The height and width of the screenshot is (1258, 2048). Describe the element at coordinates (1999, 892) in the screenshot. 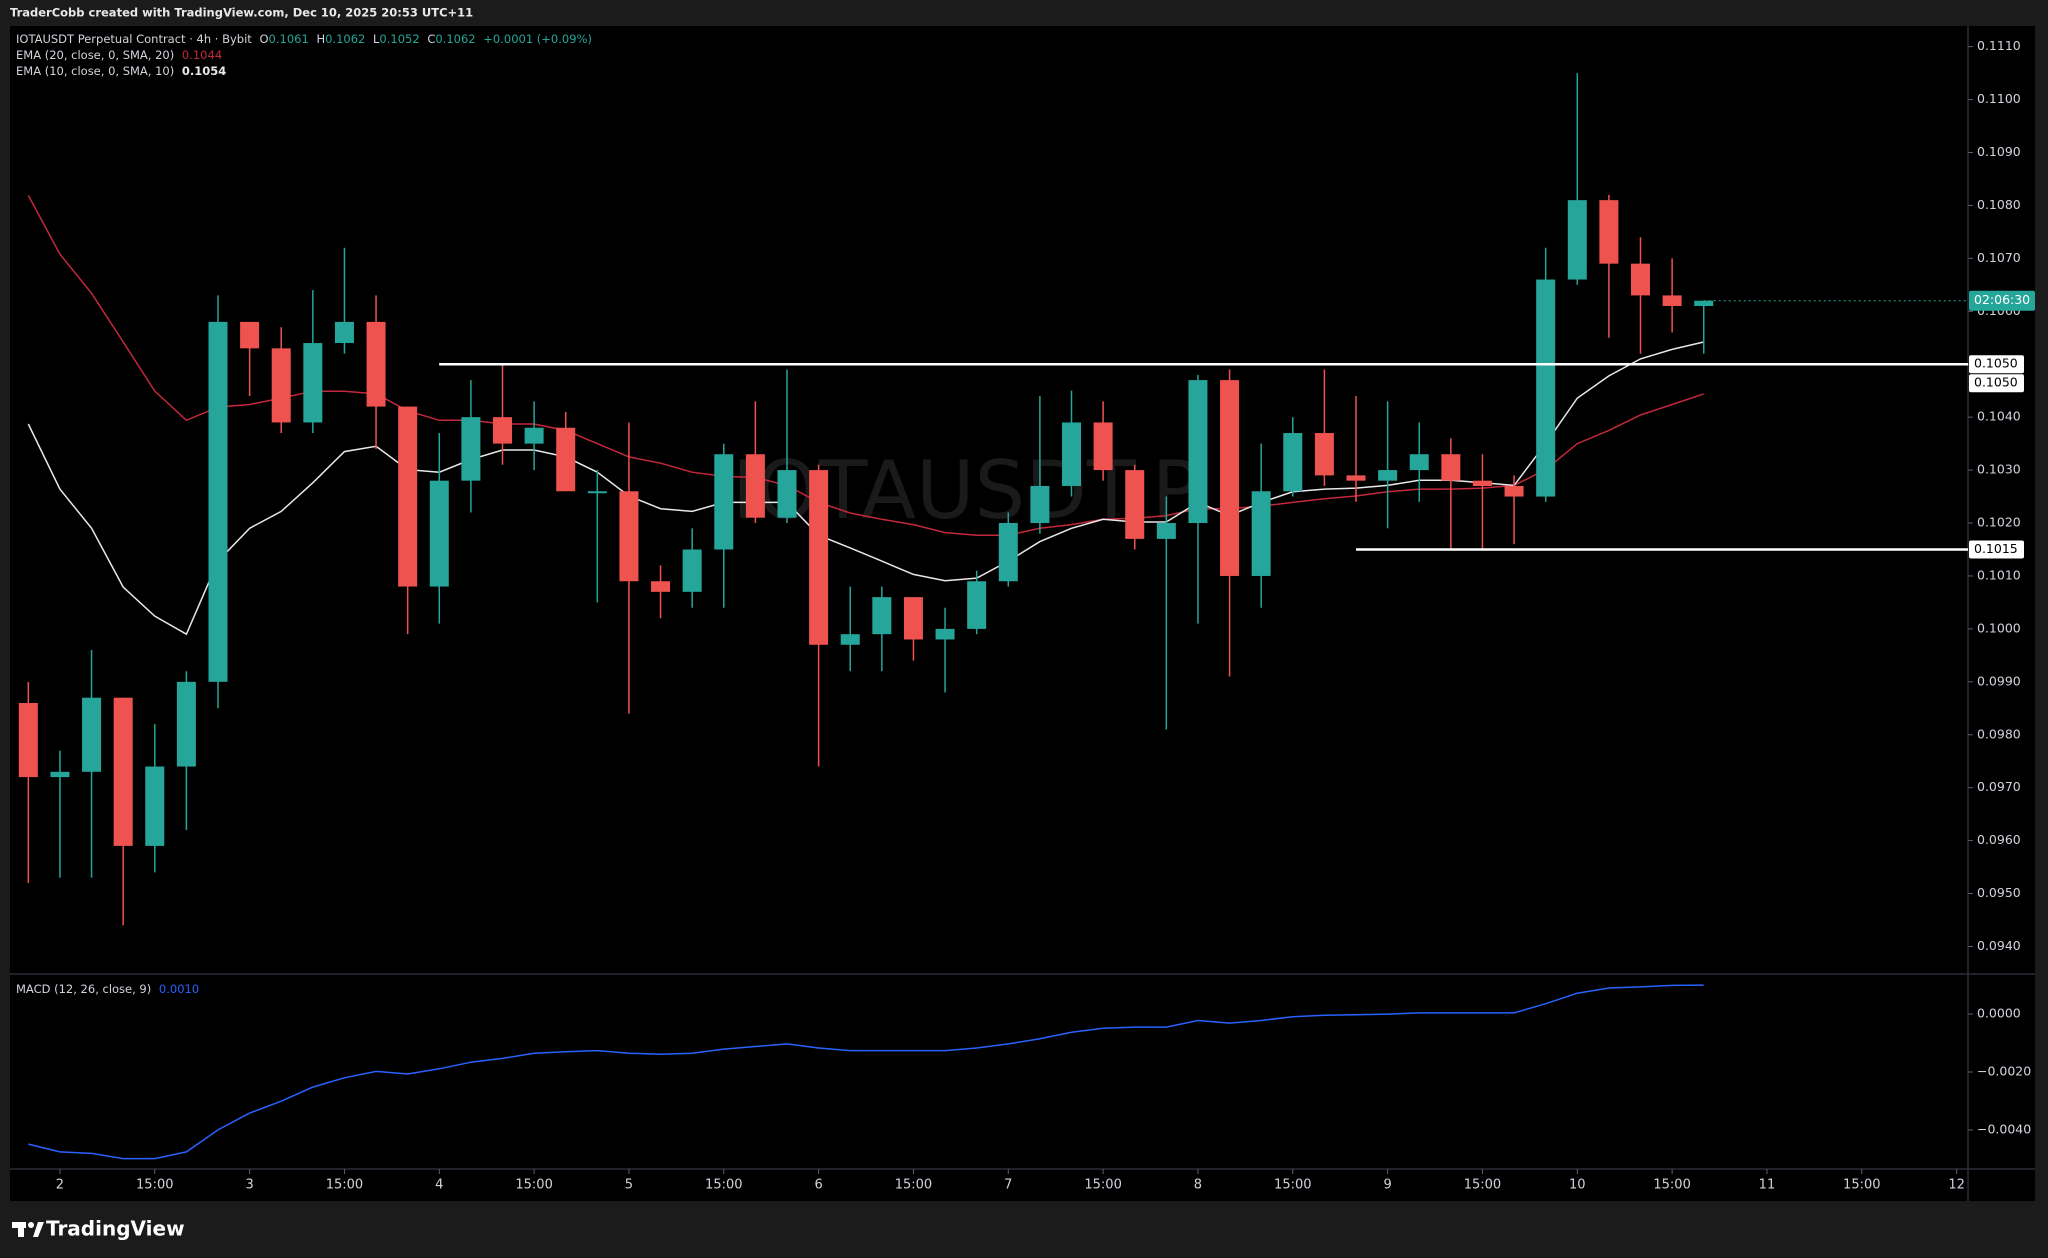

I see `y-tick-label: 0.0950` at that location.